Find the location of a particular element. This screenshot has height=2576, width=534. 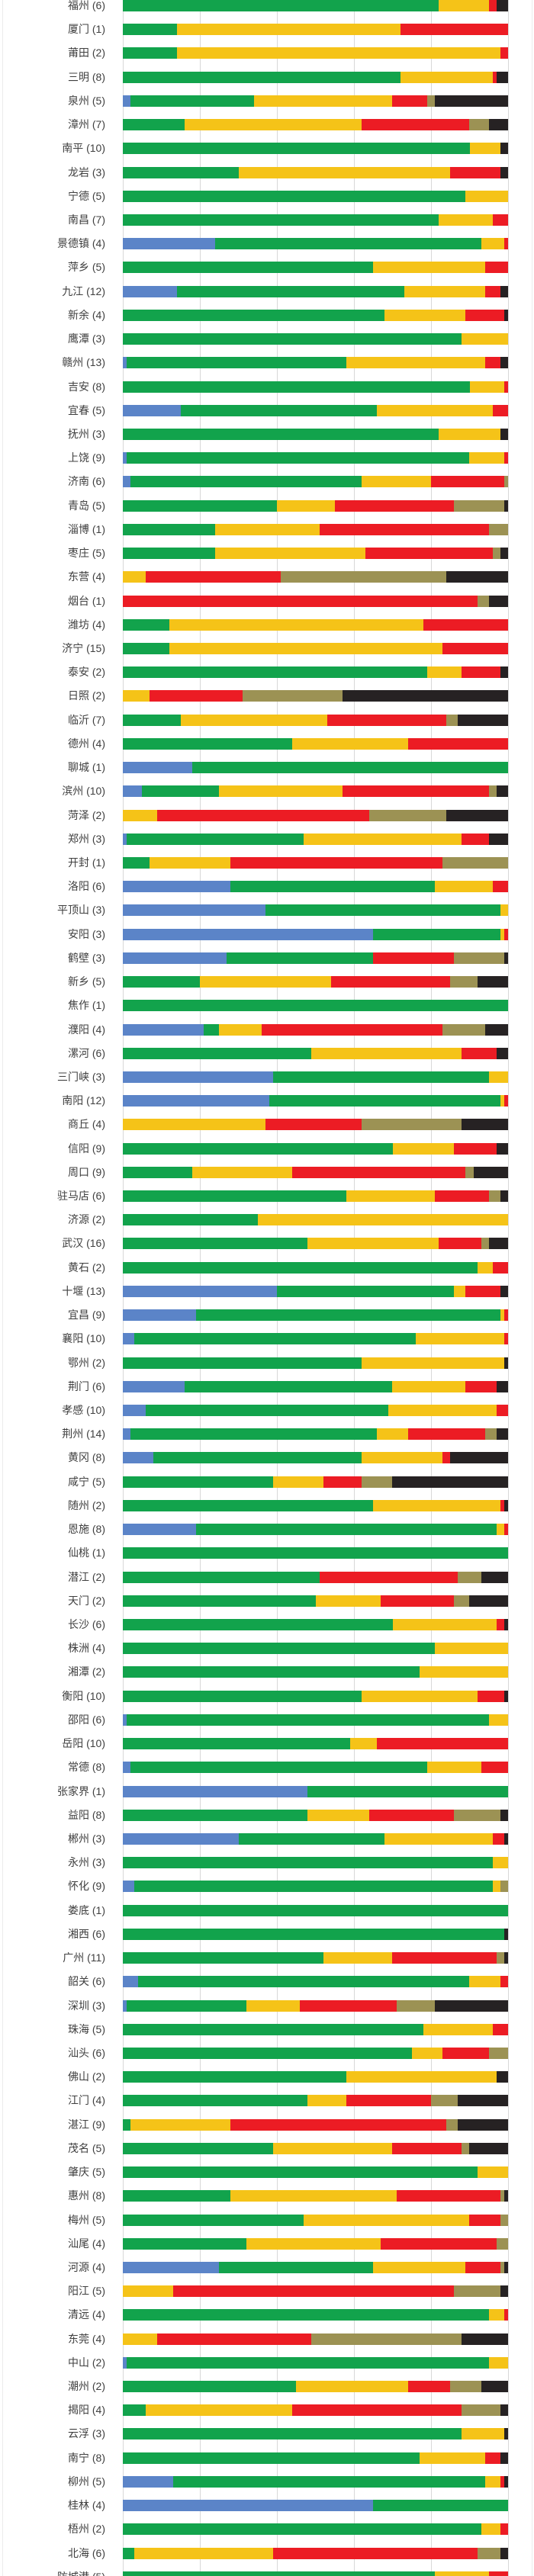

chart-row: 抚州 (3) is located at coordinates (267, 434).